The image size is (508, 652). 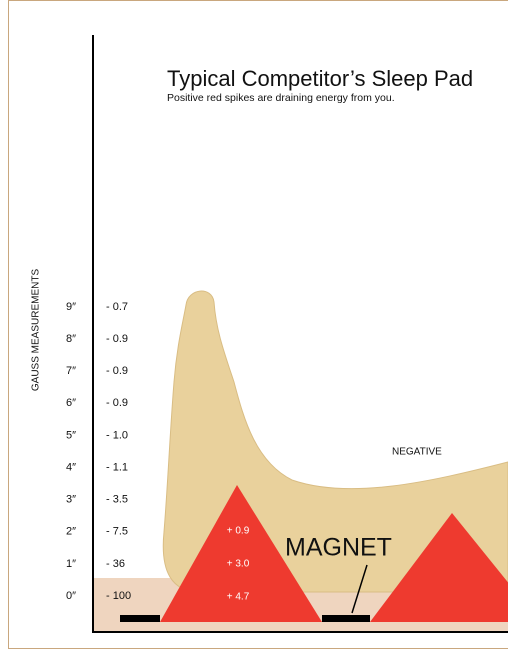 I want to click on gauss-value: - 1.1, so click(x=117, y=467).